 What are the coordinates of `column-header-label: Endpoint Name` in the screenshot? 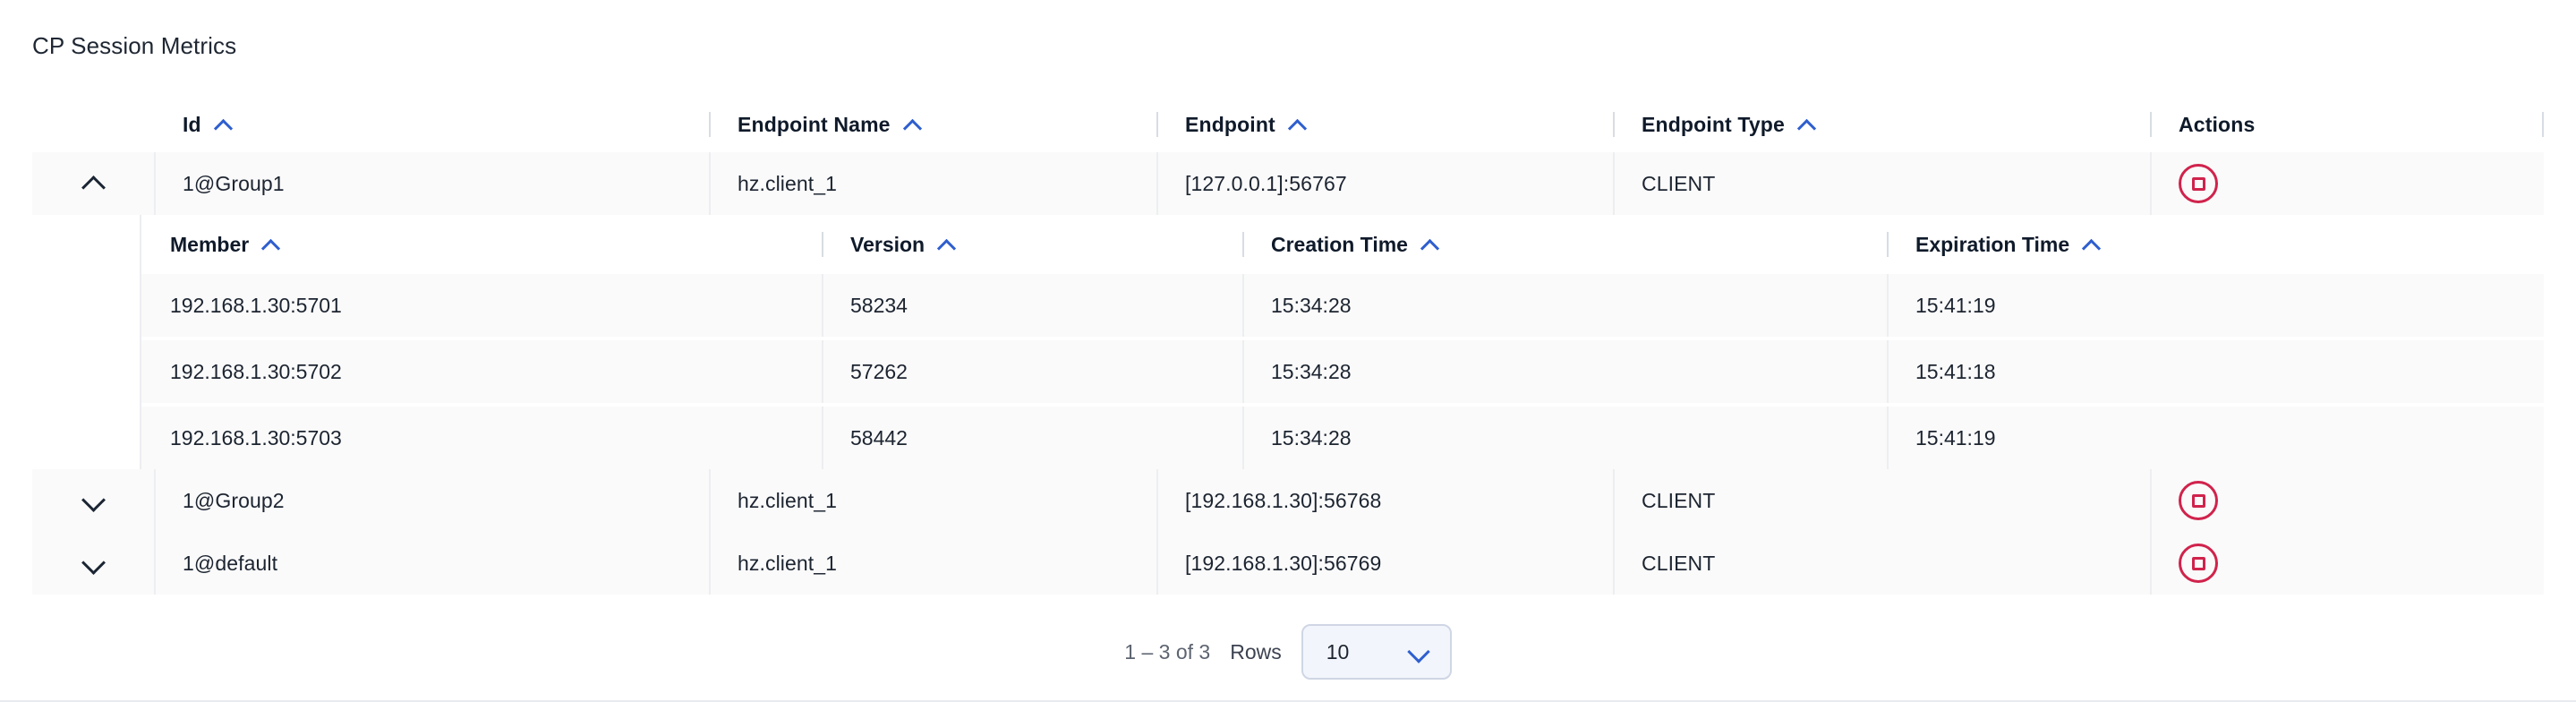 It's located at (814, 124).